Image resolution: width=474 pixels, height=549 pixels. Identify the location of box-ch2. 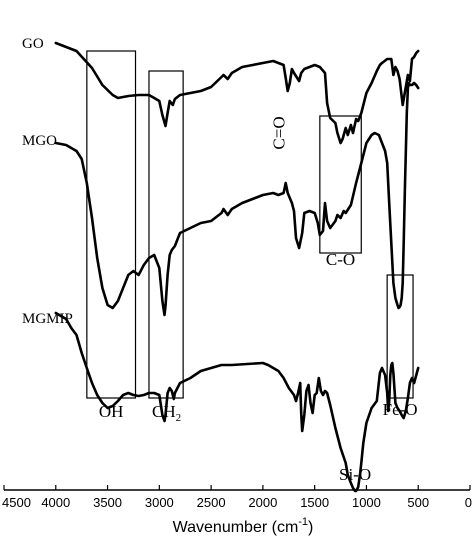
(166, 234).